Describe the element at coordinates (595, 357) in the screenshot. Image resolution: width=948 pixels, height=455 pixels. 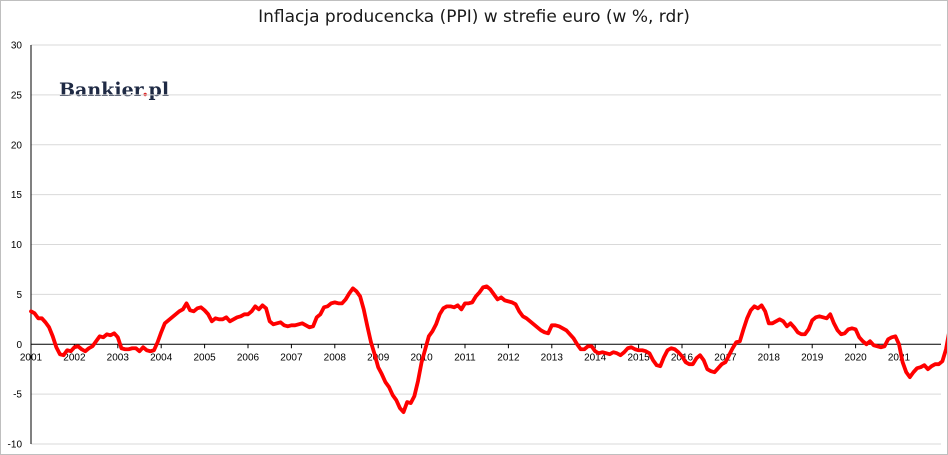
I see `x-tick-label: 2014` at that location.